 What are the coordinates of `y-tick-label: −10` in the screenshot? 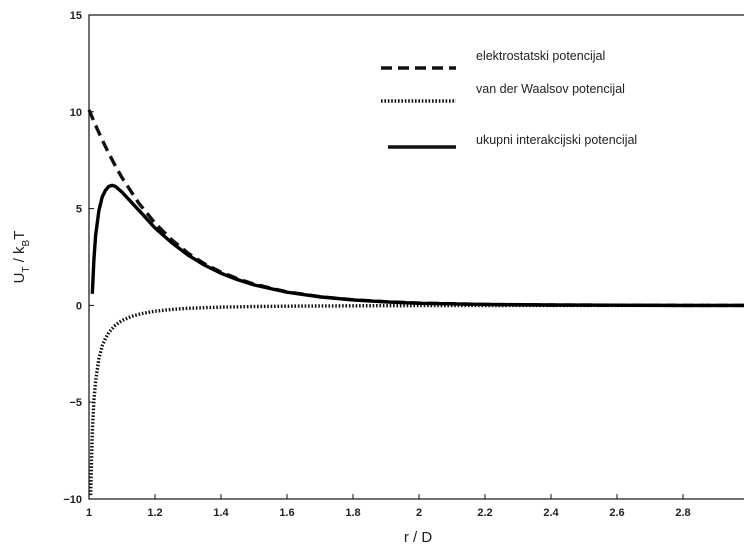 It's located at (72, 500).